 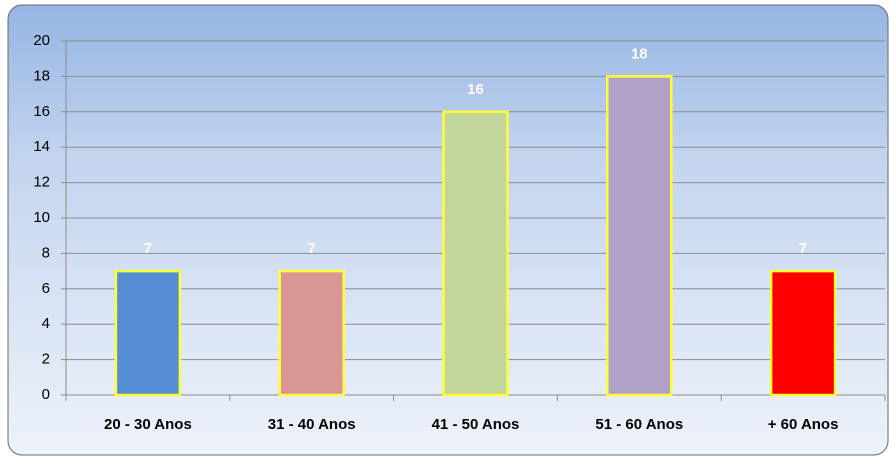 What do you see at coordinates (803, 424) in the screenshot?
I see `x-tick-label: + 60 Anos` at bounding box center [803, 424].